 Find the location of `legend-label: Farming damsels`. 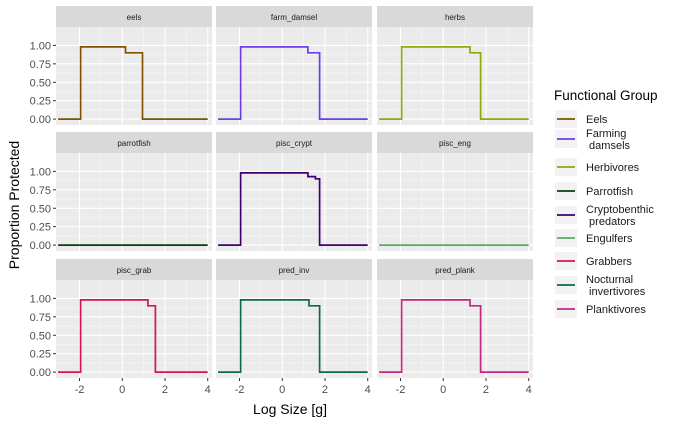

legend-label: Farming damsels is located at coordinates (608, 140).